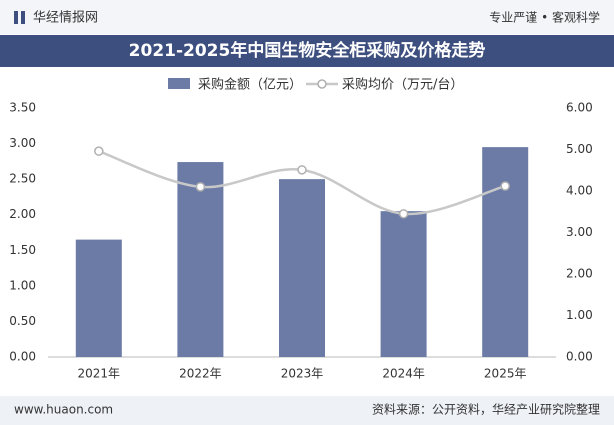 Image resolution: width=614 pixels, height=425 pixels. Describe the element at coordinates (302, 374) in the screenshot. I see `x-tick-label: 2023年` at that location.